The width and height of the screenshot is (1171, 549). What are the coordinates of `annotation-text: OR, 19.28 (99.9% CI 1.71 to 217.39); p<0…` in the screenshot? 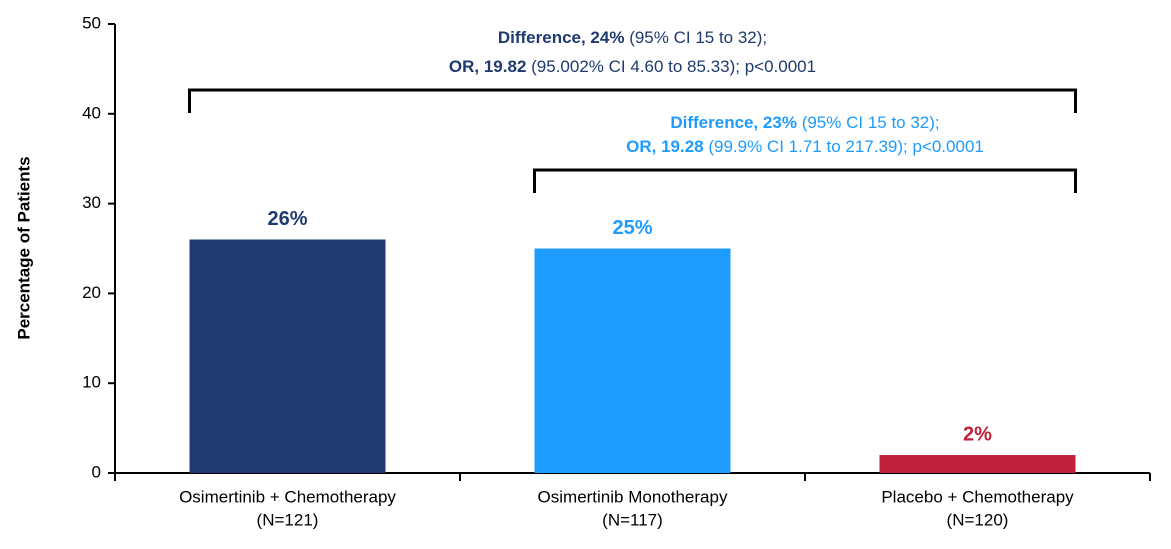 It's located at (805, 146).